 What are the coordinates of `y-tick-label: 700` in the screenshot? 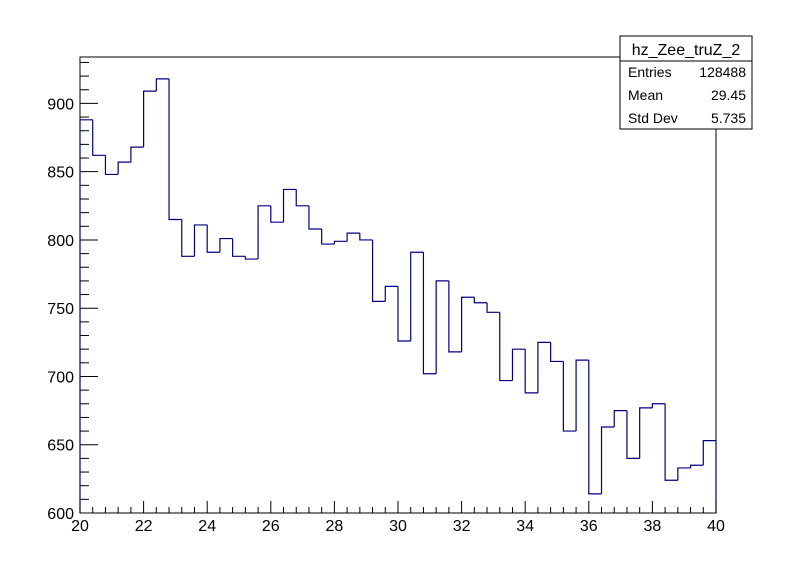 It's located at (60, 377).